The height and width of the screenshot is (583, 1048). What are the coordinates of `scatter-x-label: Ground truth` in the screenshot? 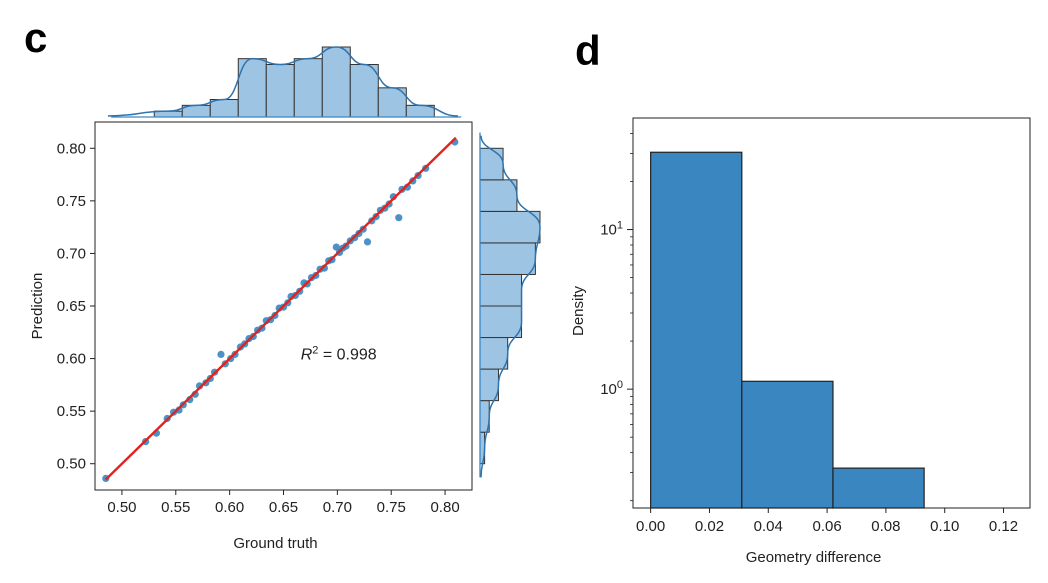 It's located at (275, 543).